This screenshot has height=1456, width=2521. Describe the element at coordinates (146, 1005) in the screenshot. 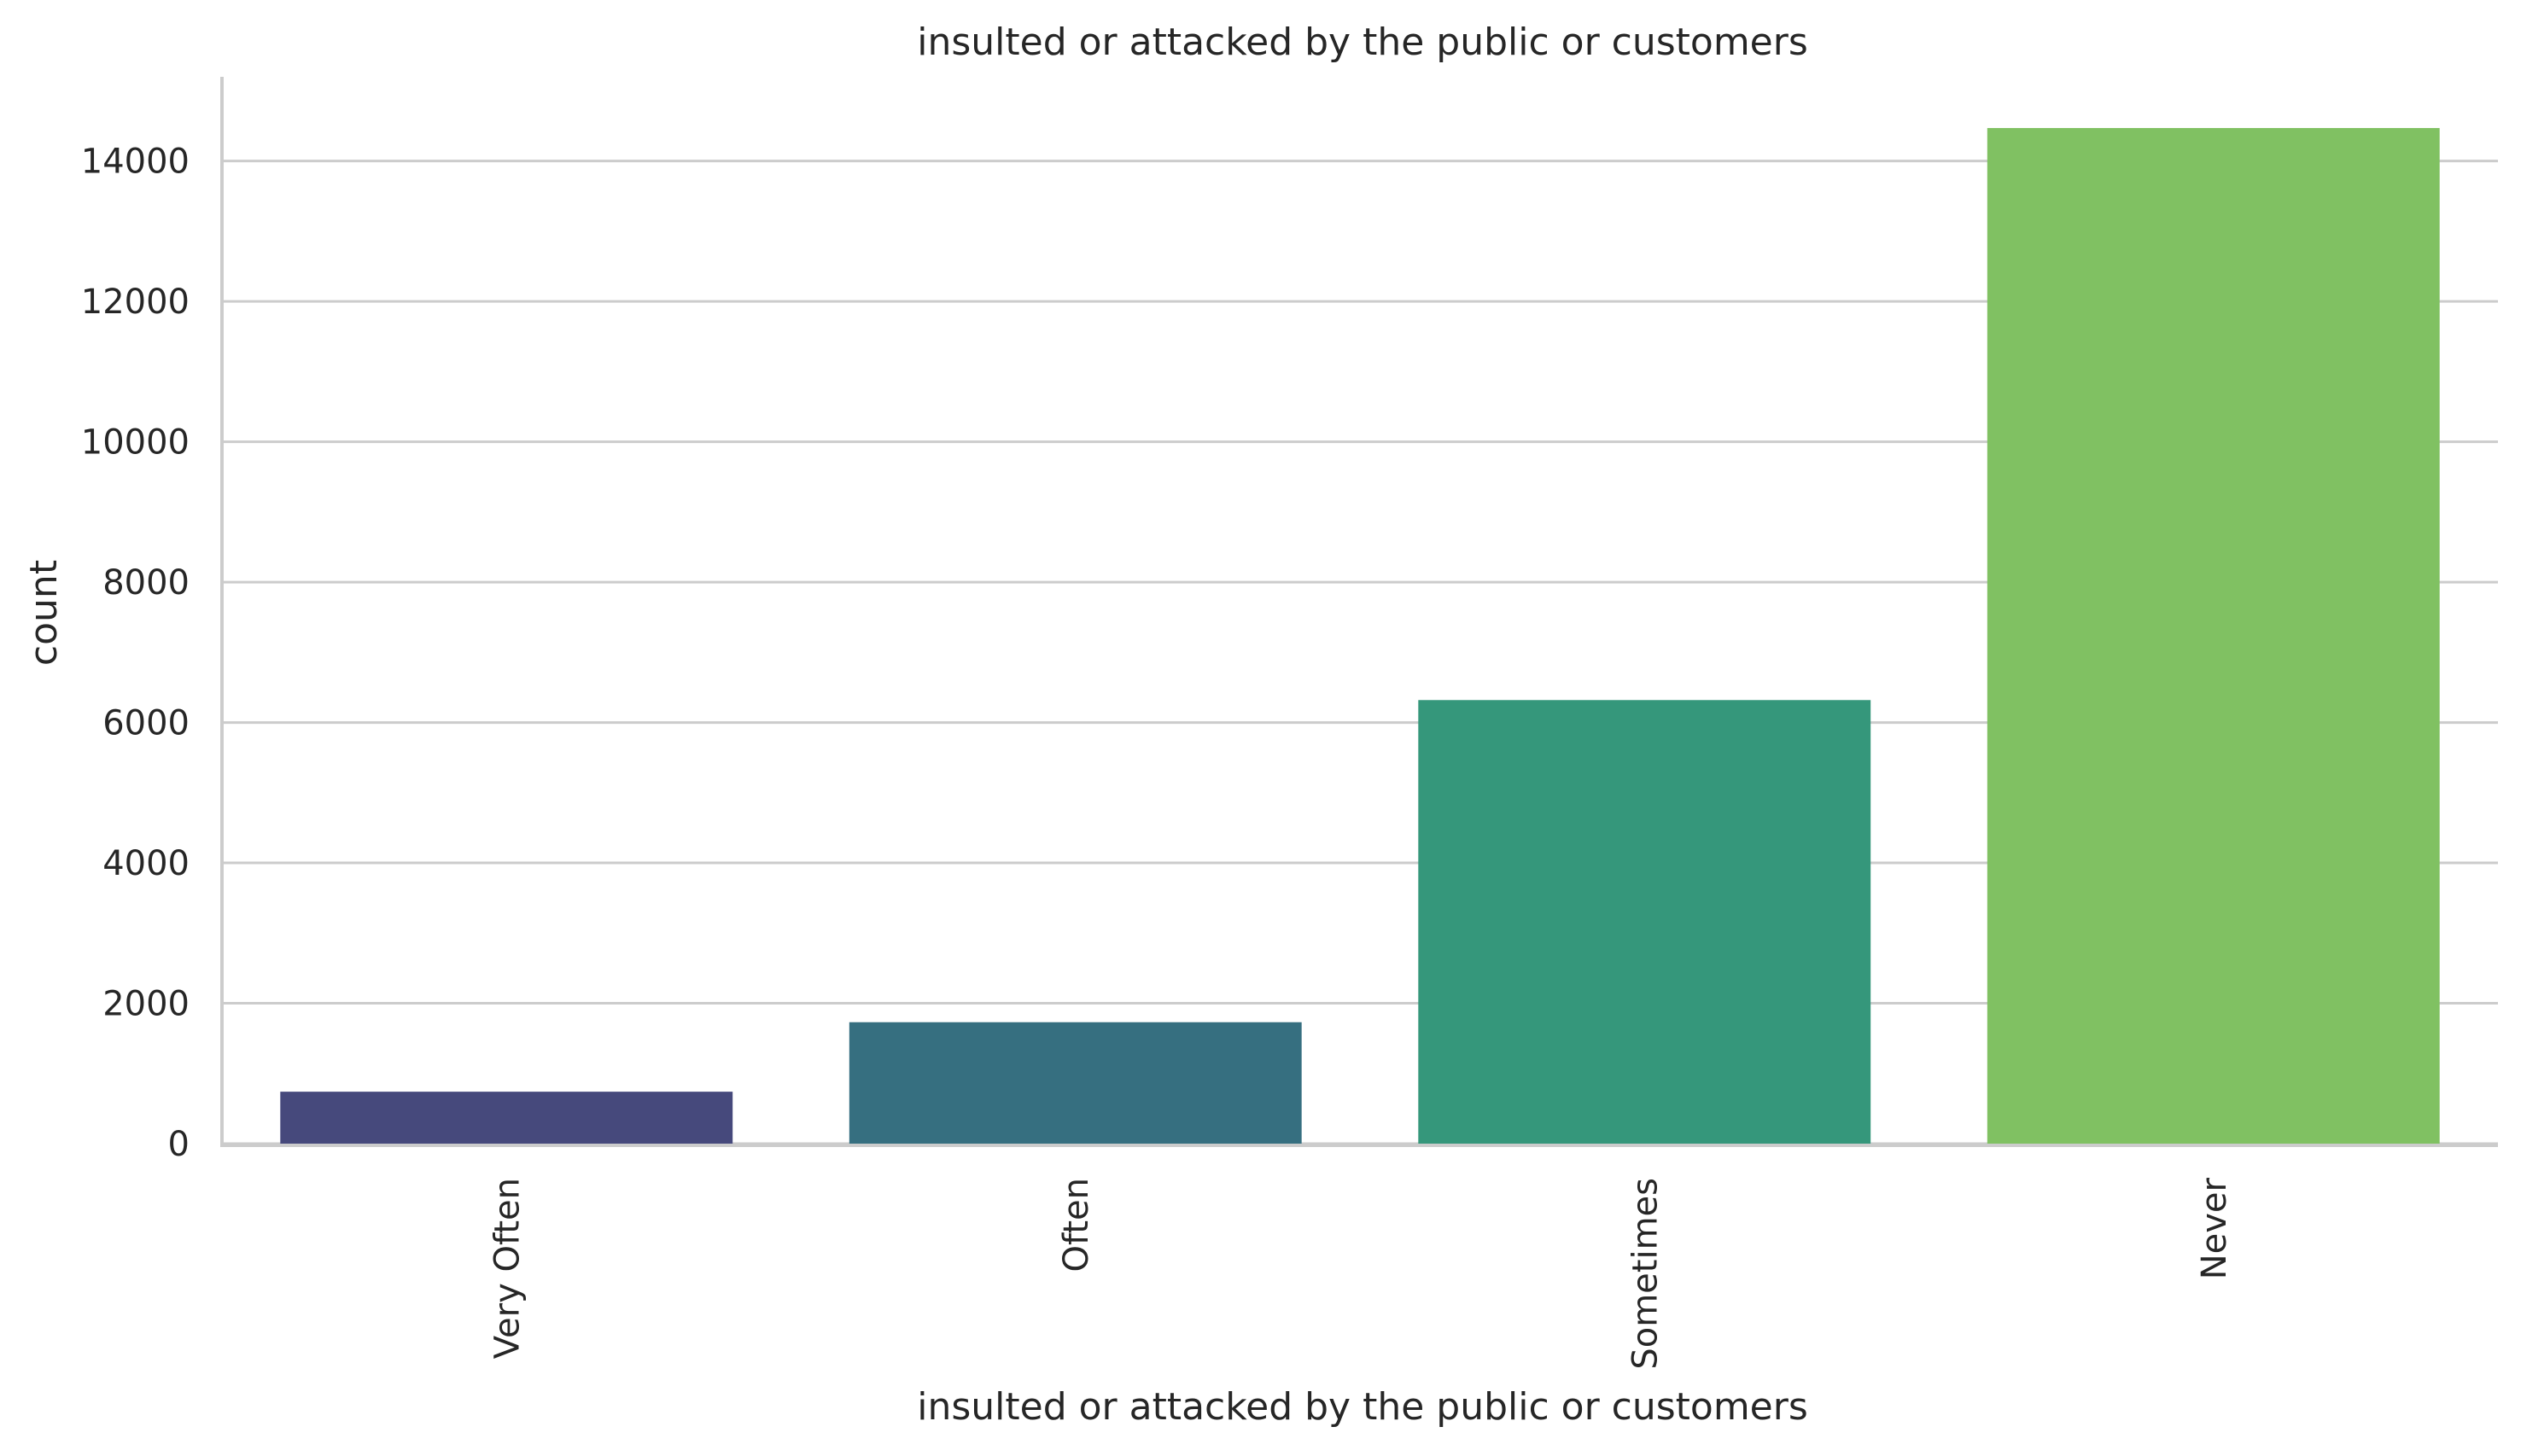

I see `y-tick-label: 2000` at that location.